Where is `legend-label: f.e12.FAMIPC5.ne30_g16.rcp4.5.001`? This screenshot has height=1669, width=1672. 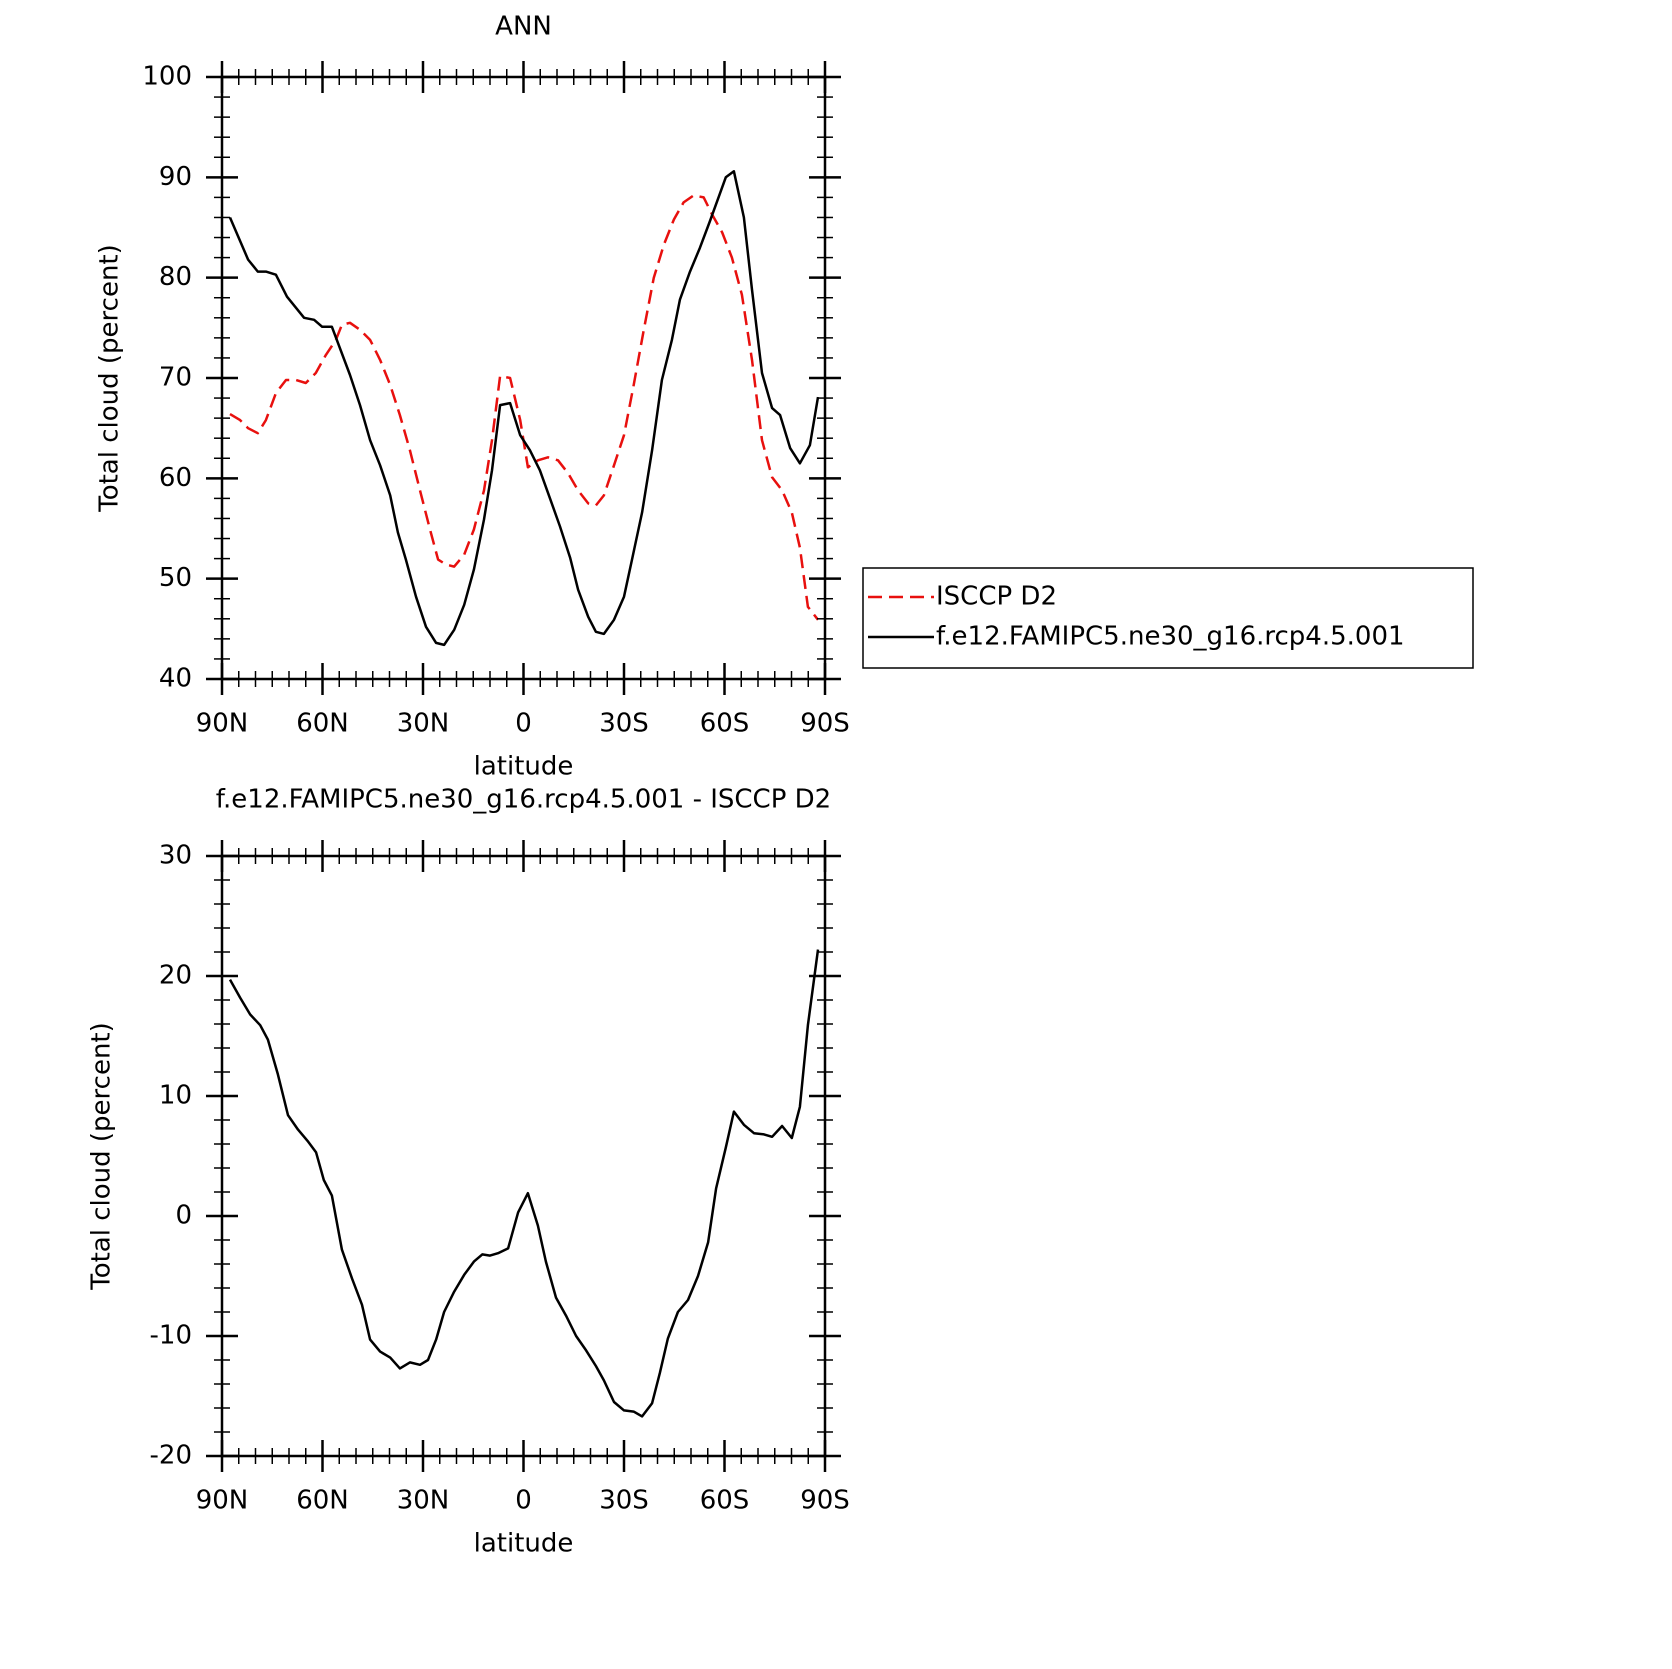
legend-label: f.e12.FAMIPC5.ne30_g16.rcp4.5.001 is located at coordinates (1170, 637).